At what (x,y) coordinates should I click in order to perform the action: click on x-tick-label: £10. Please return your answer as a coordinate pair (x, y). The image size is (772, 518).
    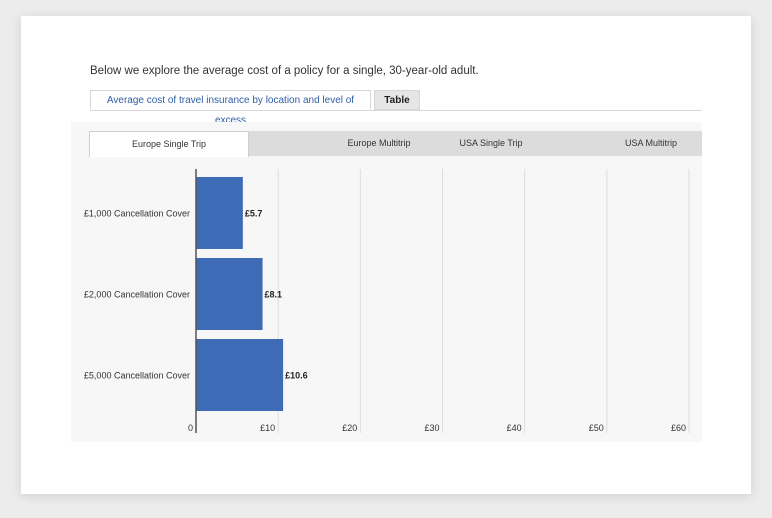
    Looking at the image, I should click on (267, 428).